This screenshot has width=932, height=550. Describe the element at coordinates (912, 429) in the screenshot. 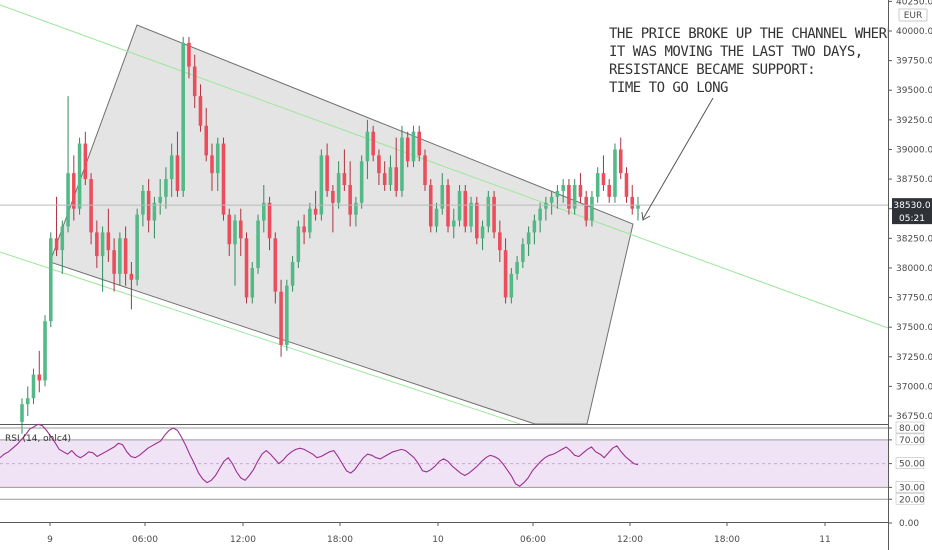

I see `rsi-tick-label: 80.00` at that location.